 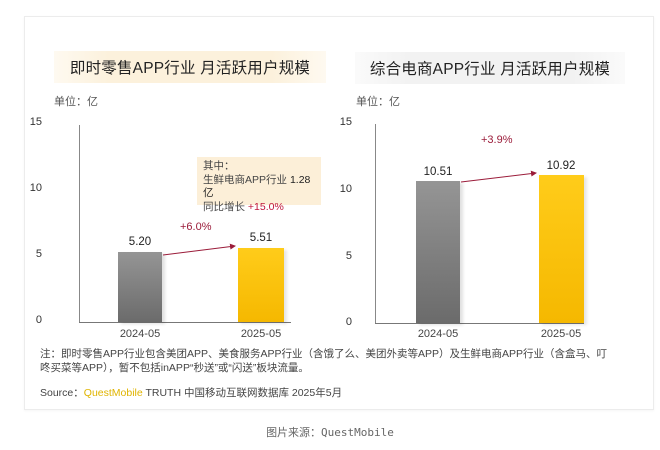 I want to click on right-x-axis, so click(x=479, y=323).